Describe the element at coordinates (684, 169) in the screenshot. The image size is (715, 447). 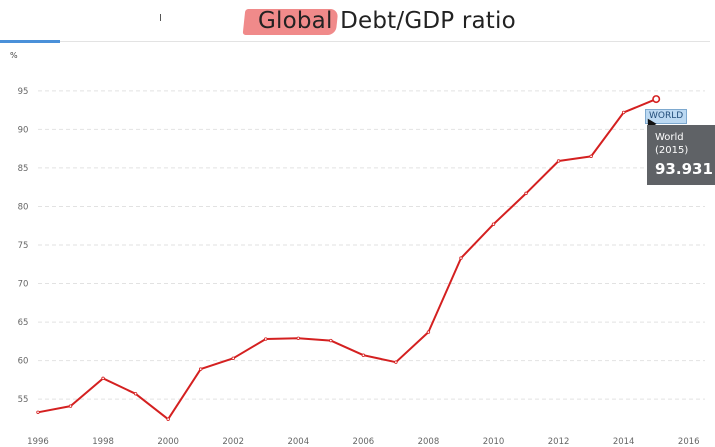
I see `tooltip-value: 93.931` at that location.